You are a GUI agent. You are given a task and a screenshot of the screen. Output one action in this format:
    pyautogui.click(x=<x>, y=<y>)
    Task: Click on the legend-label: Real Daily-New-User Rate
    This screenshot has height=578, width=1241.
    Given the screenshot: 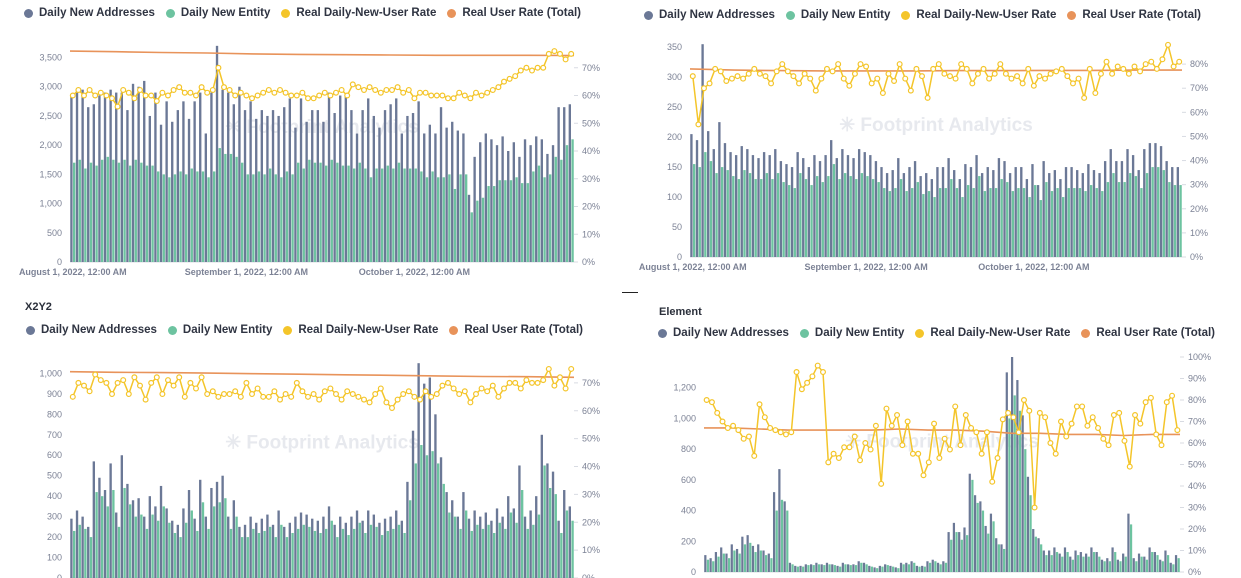 What is the action you would take?
    pyautogui.click(x=366, y=13)
    